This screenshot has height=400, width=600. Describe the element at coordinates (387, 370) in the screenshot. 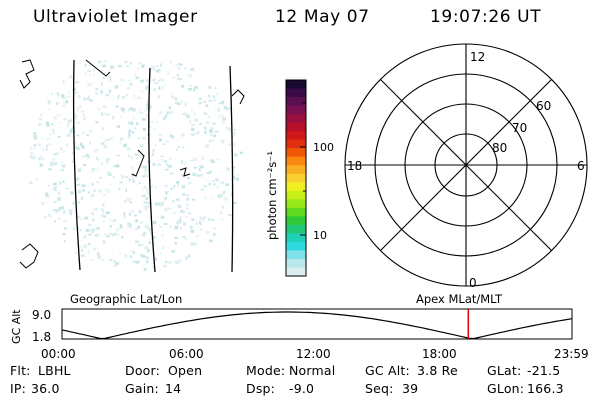

I see `status-label: GC Alt:` at that location.